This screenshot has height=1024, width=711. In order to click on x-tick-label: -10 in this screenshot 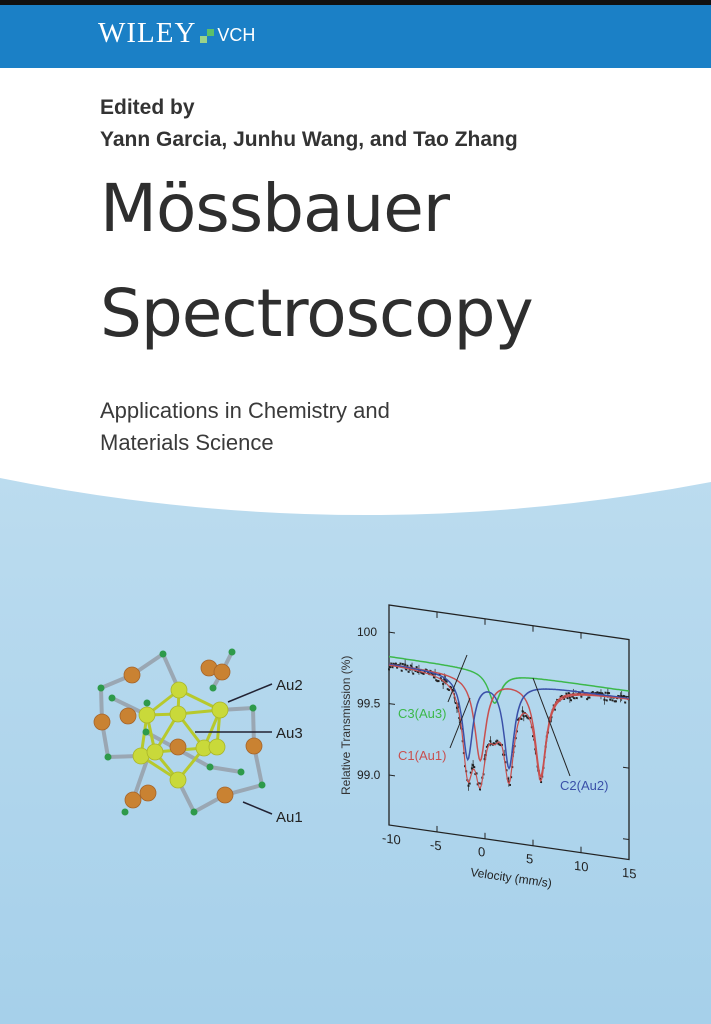, I will do `click(391, 839)`.